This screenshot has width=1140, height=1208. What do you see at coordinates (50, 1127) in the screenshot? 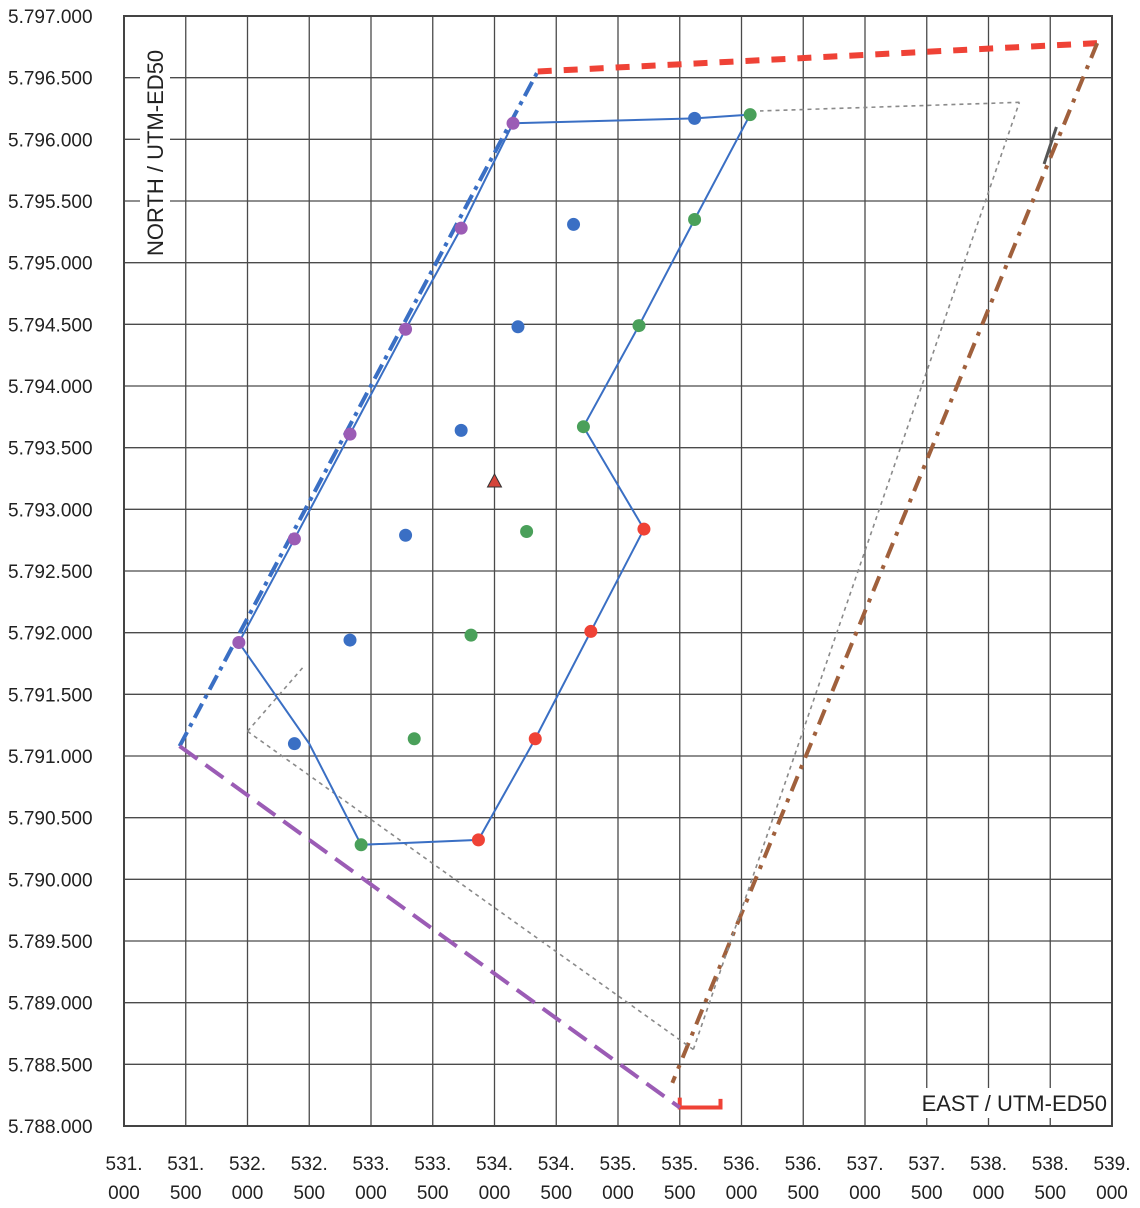
I see `y-tick-label: 5.788.000` at bounding box center [50, 1127].